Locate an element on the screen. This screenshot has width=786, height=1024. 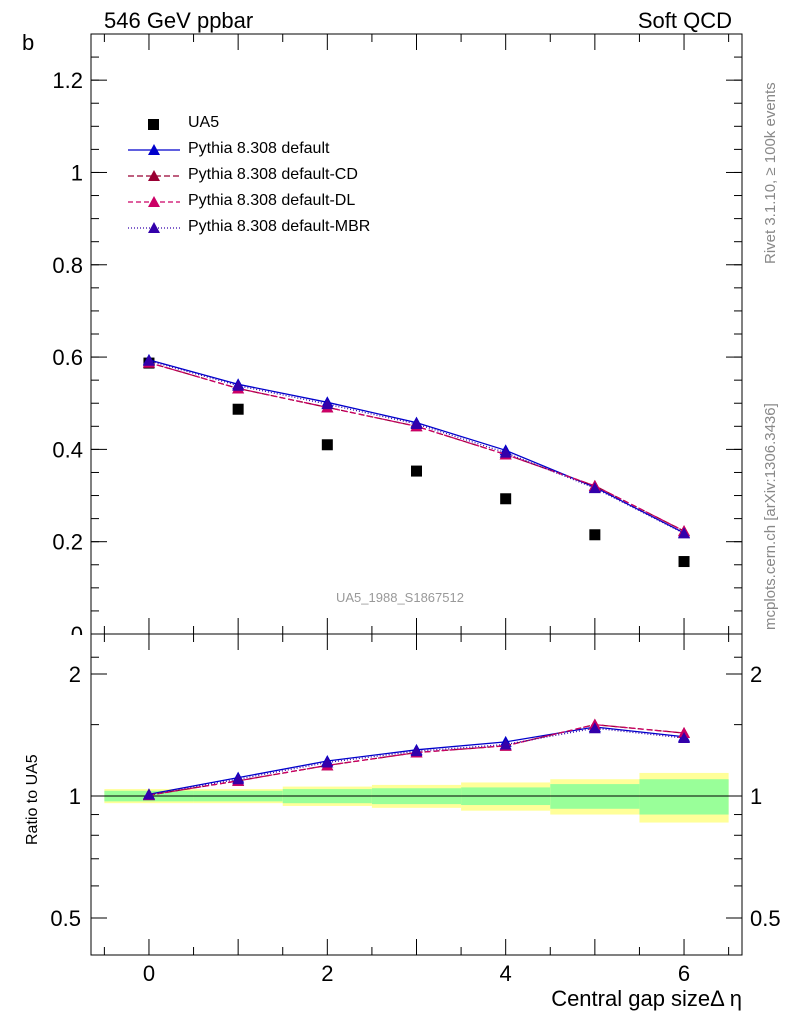
ratio-y-tick-label-right: 2 is located at coordinates (756, 674).